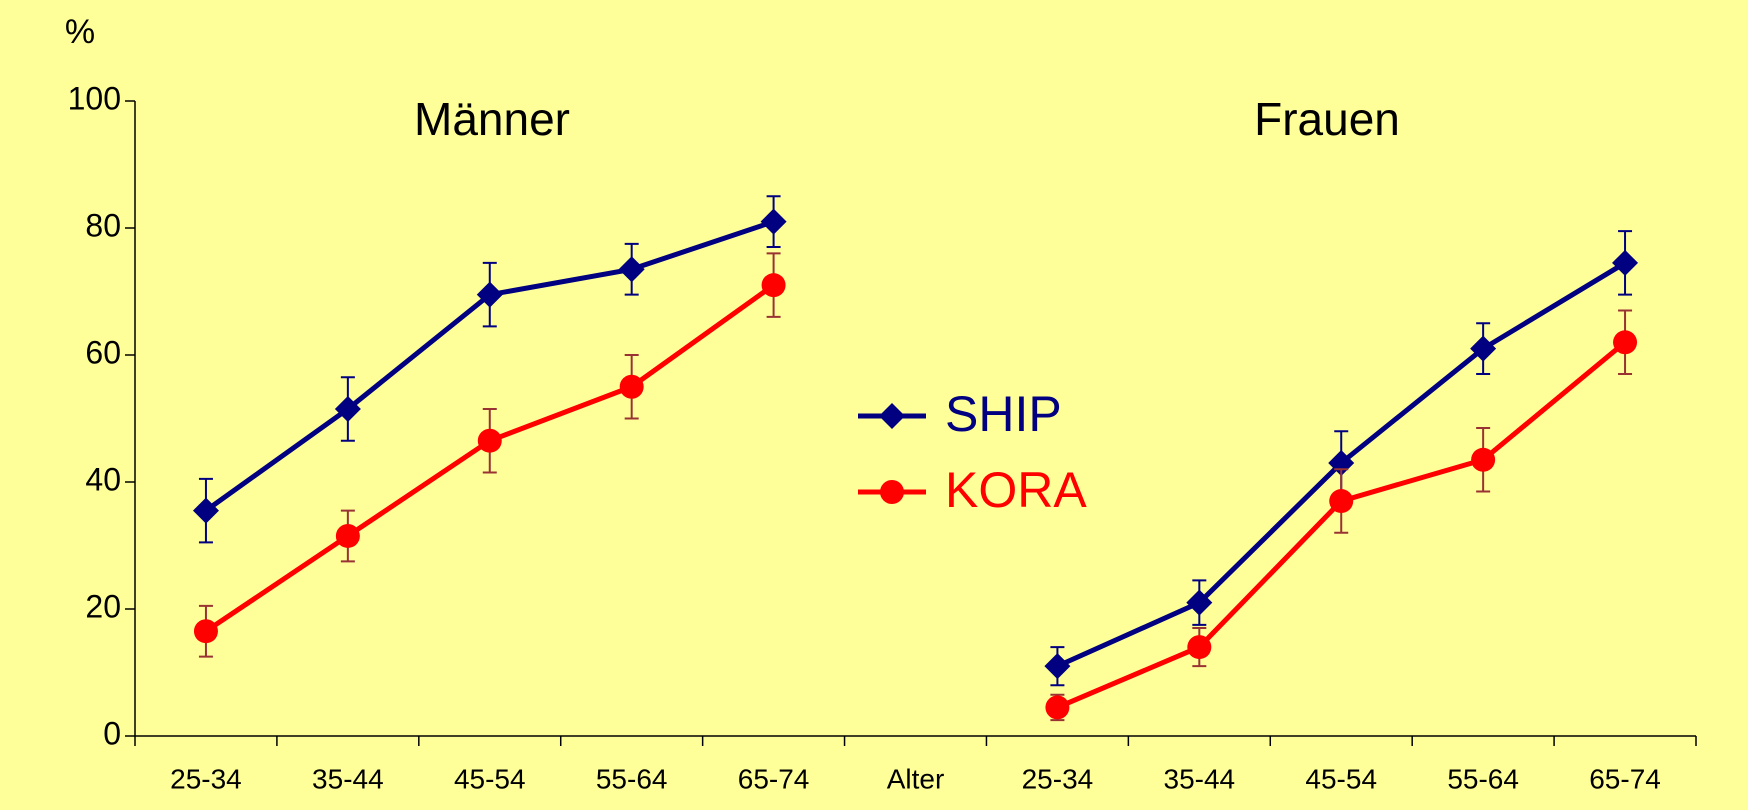  I want to click on legend-label: KORA, so click(1016, 490).